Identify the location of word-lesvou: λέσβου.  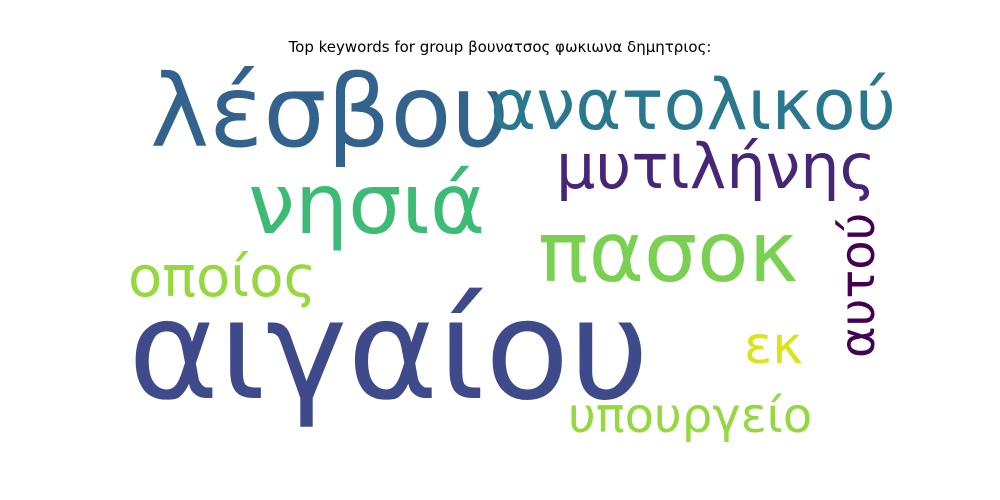
(330, 111).